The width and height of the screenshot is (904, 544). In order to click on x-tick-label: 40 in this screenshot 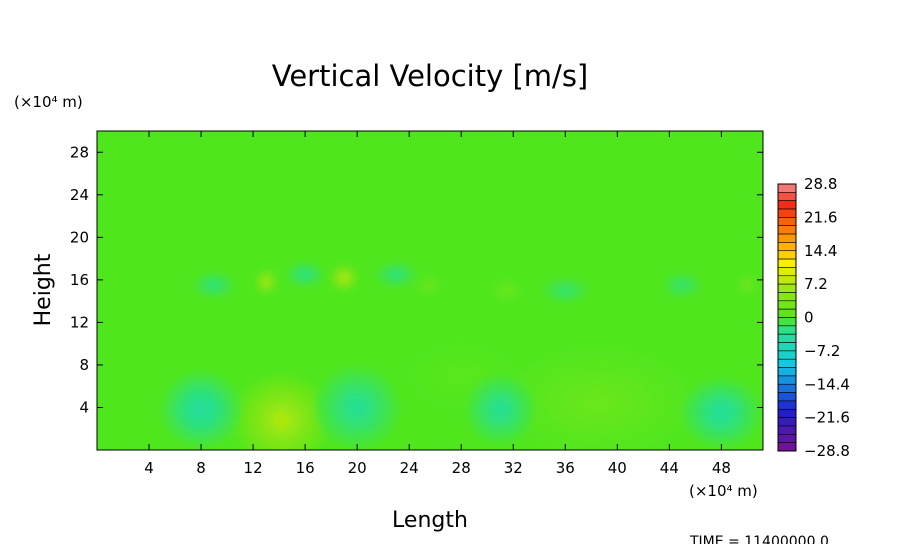, I will do `click(617, 468)`.